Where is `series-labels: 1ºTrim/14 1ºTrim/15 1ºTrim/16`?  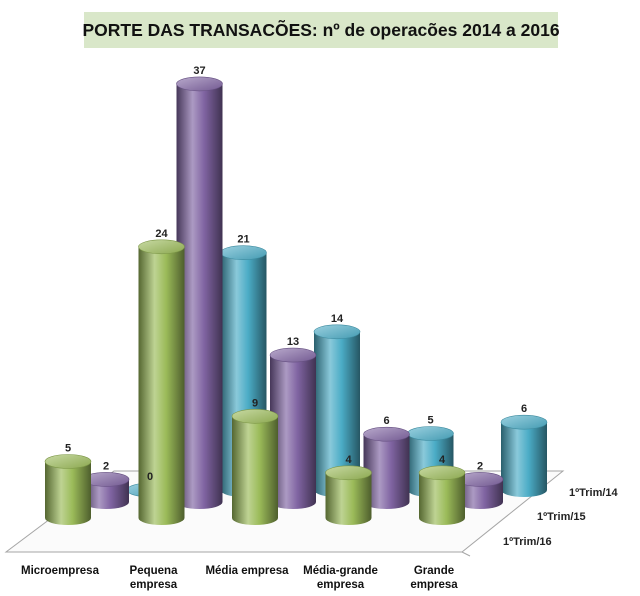 series-labels: 1ºTrim/14 1ºTrim/15 1ºTrim/16 is located at coordinates (561, 517).